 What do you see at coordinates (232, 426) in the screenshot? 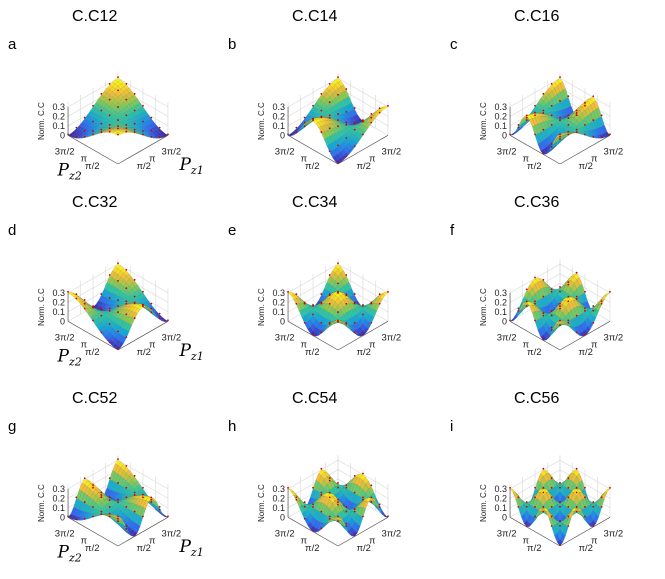
I see `panel-letter: h` at bounding box center [232, 426].